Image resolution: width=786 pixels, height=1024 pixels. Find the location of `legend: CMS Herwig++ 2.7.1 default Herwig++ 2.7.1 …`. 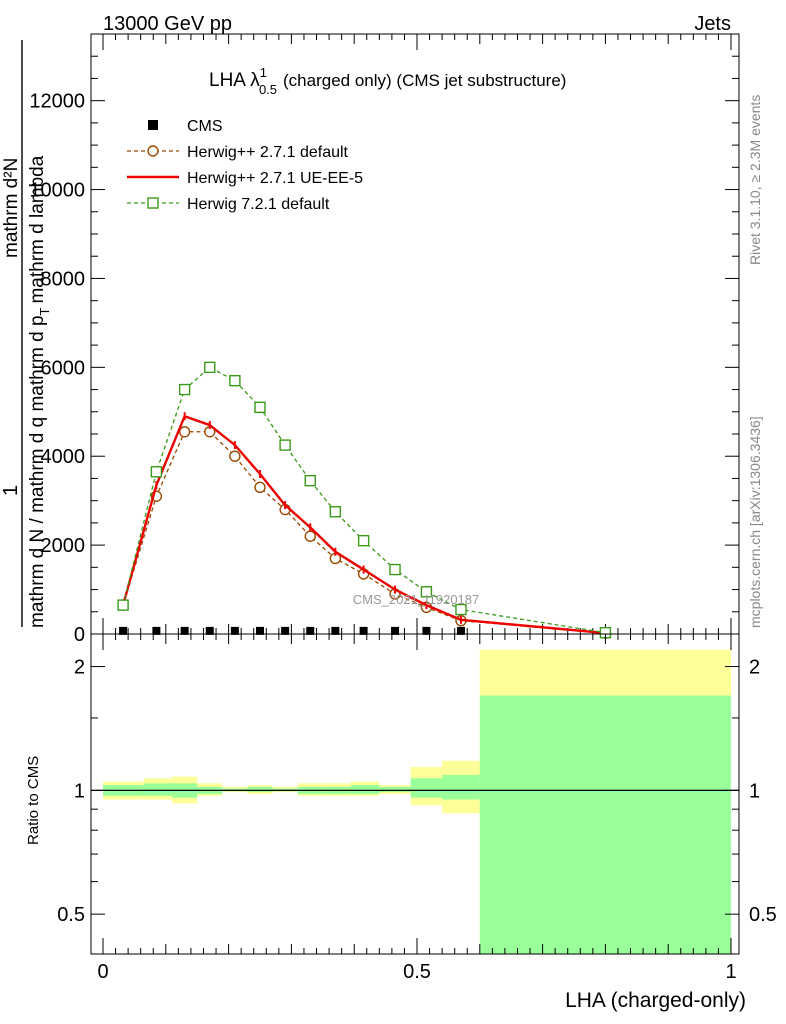

legend: CMS Herwig++ 2.7.1 default Herwig++ 2.7.1 … is located at coordinates (245, 165).